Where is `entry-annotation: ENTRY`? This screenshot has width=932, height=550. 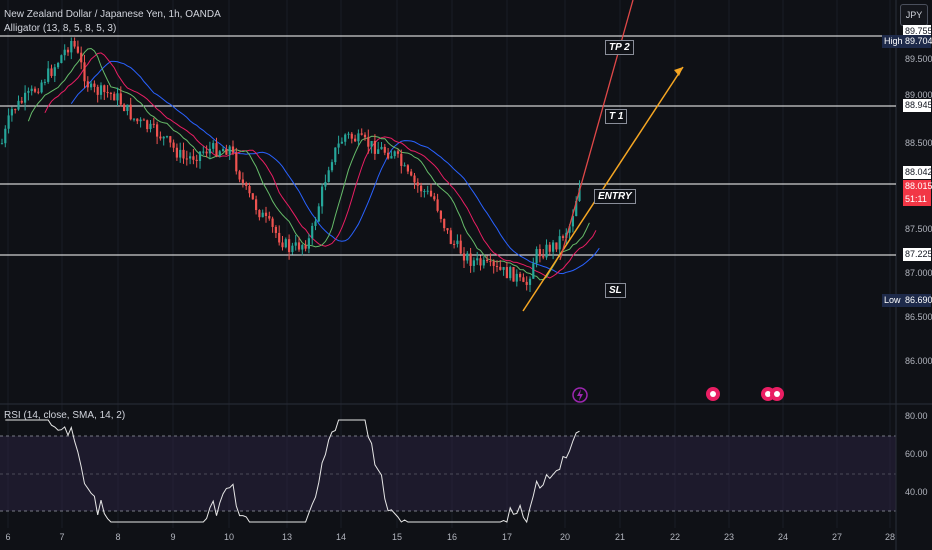
entry-annotation: ENTRY is located at coordinates (615, 196).